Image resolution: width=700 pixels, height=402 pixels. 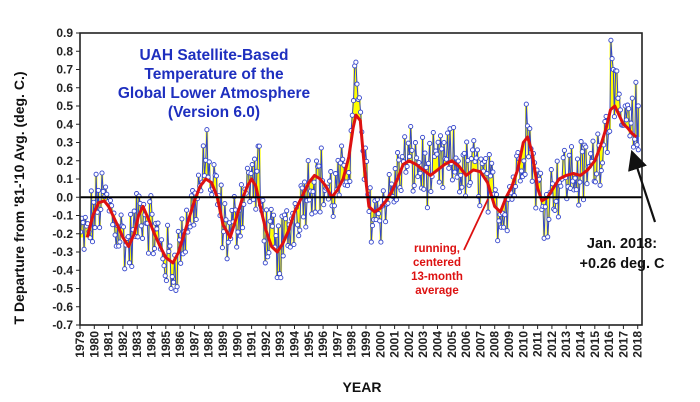 I want to click on x-tick-label: 1980, so click(x=94, y=344).